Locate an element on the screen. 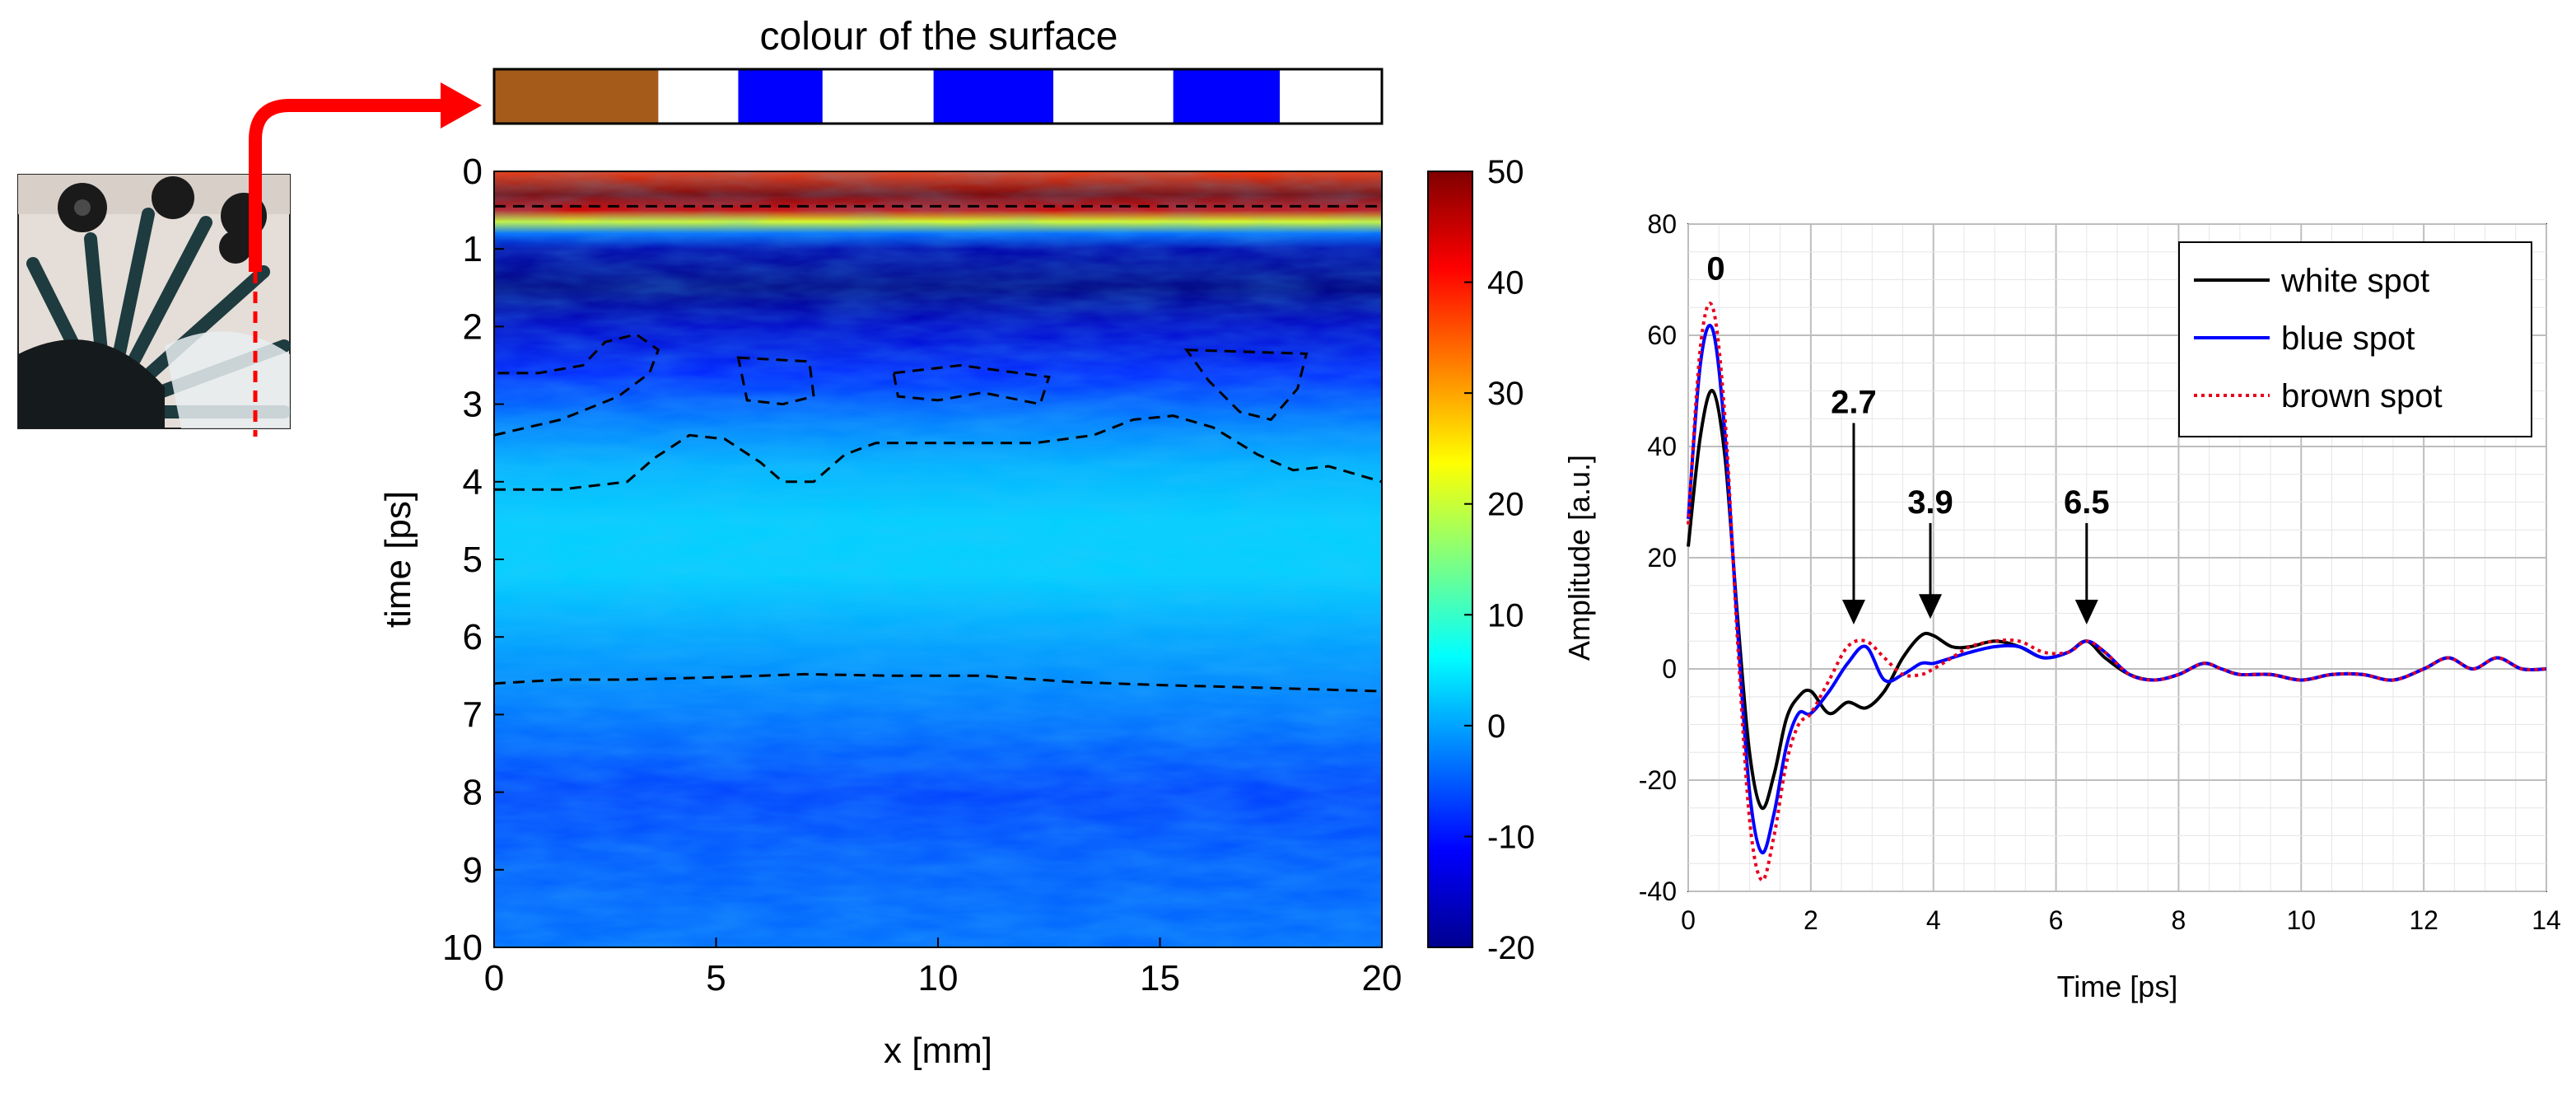  colorbar-tick-label: 0 is located at coordinates (1496, 726).